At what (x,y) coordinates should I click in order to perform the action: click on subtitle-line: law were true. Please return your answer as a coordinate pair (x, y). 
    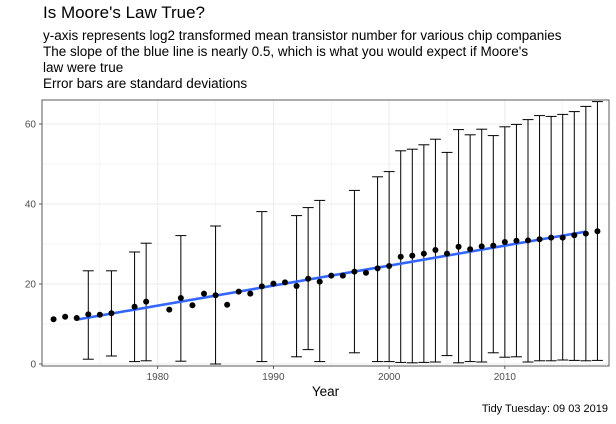
    Looking at the image, I should click on (83, 67).